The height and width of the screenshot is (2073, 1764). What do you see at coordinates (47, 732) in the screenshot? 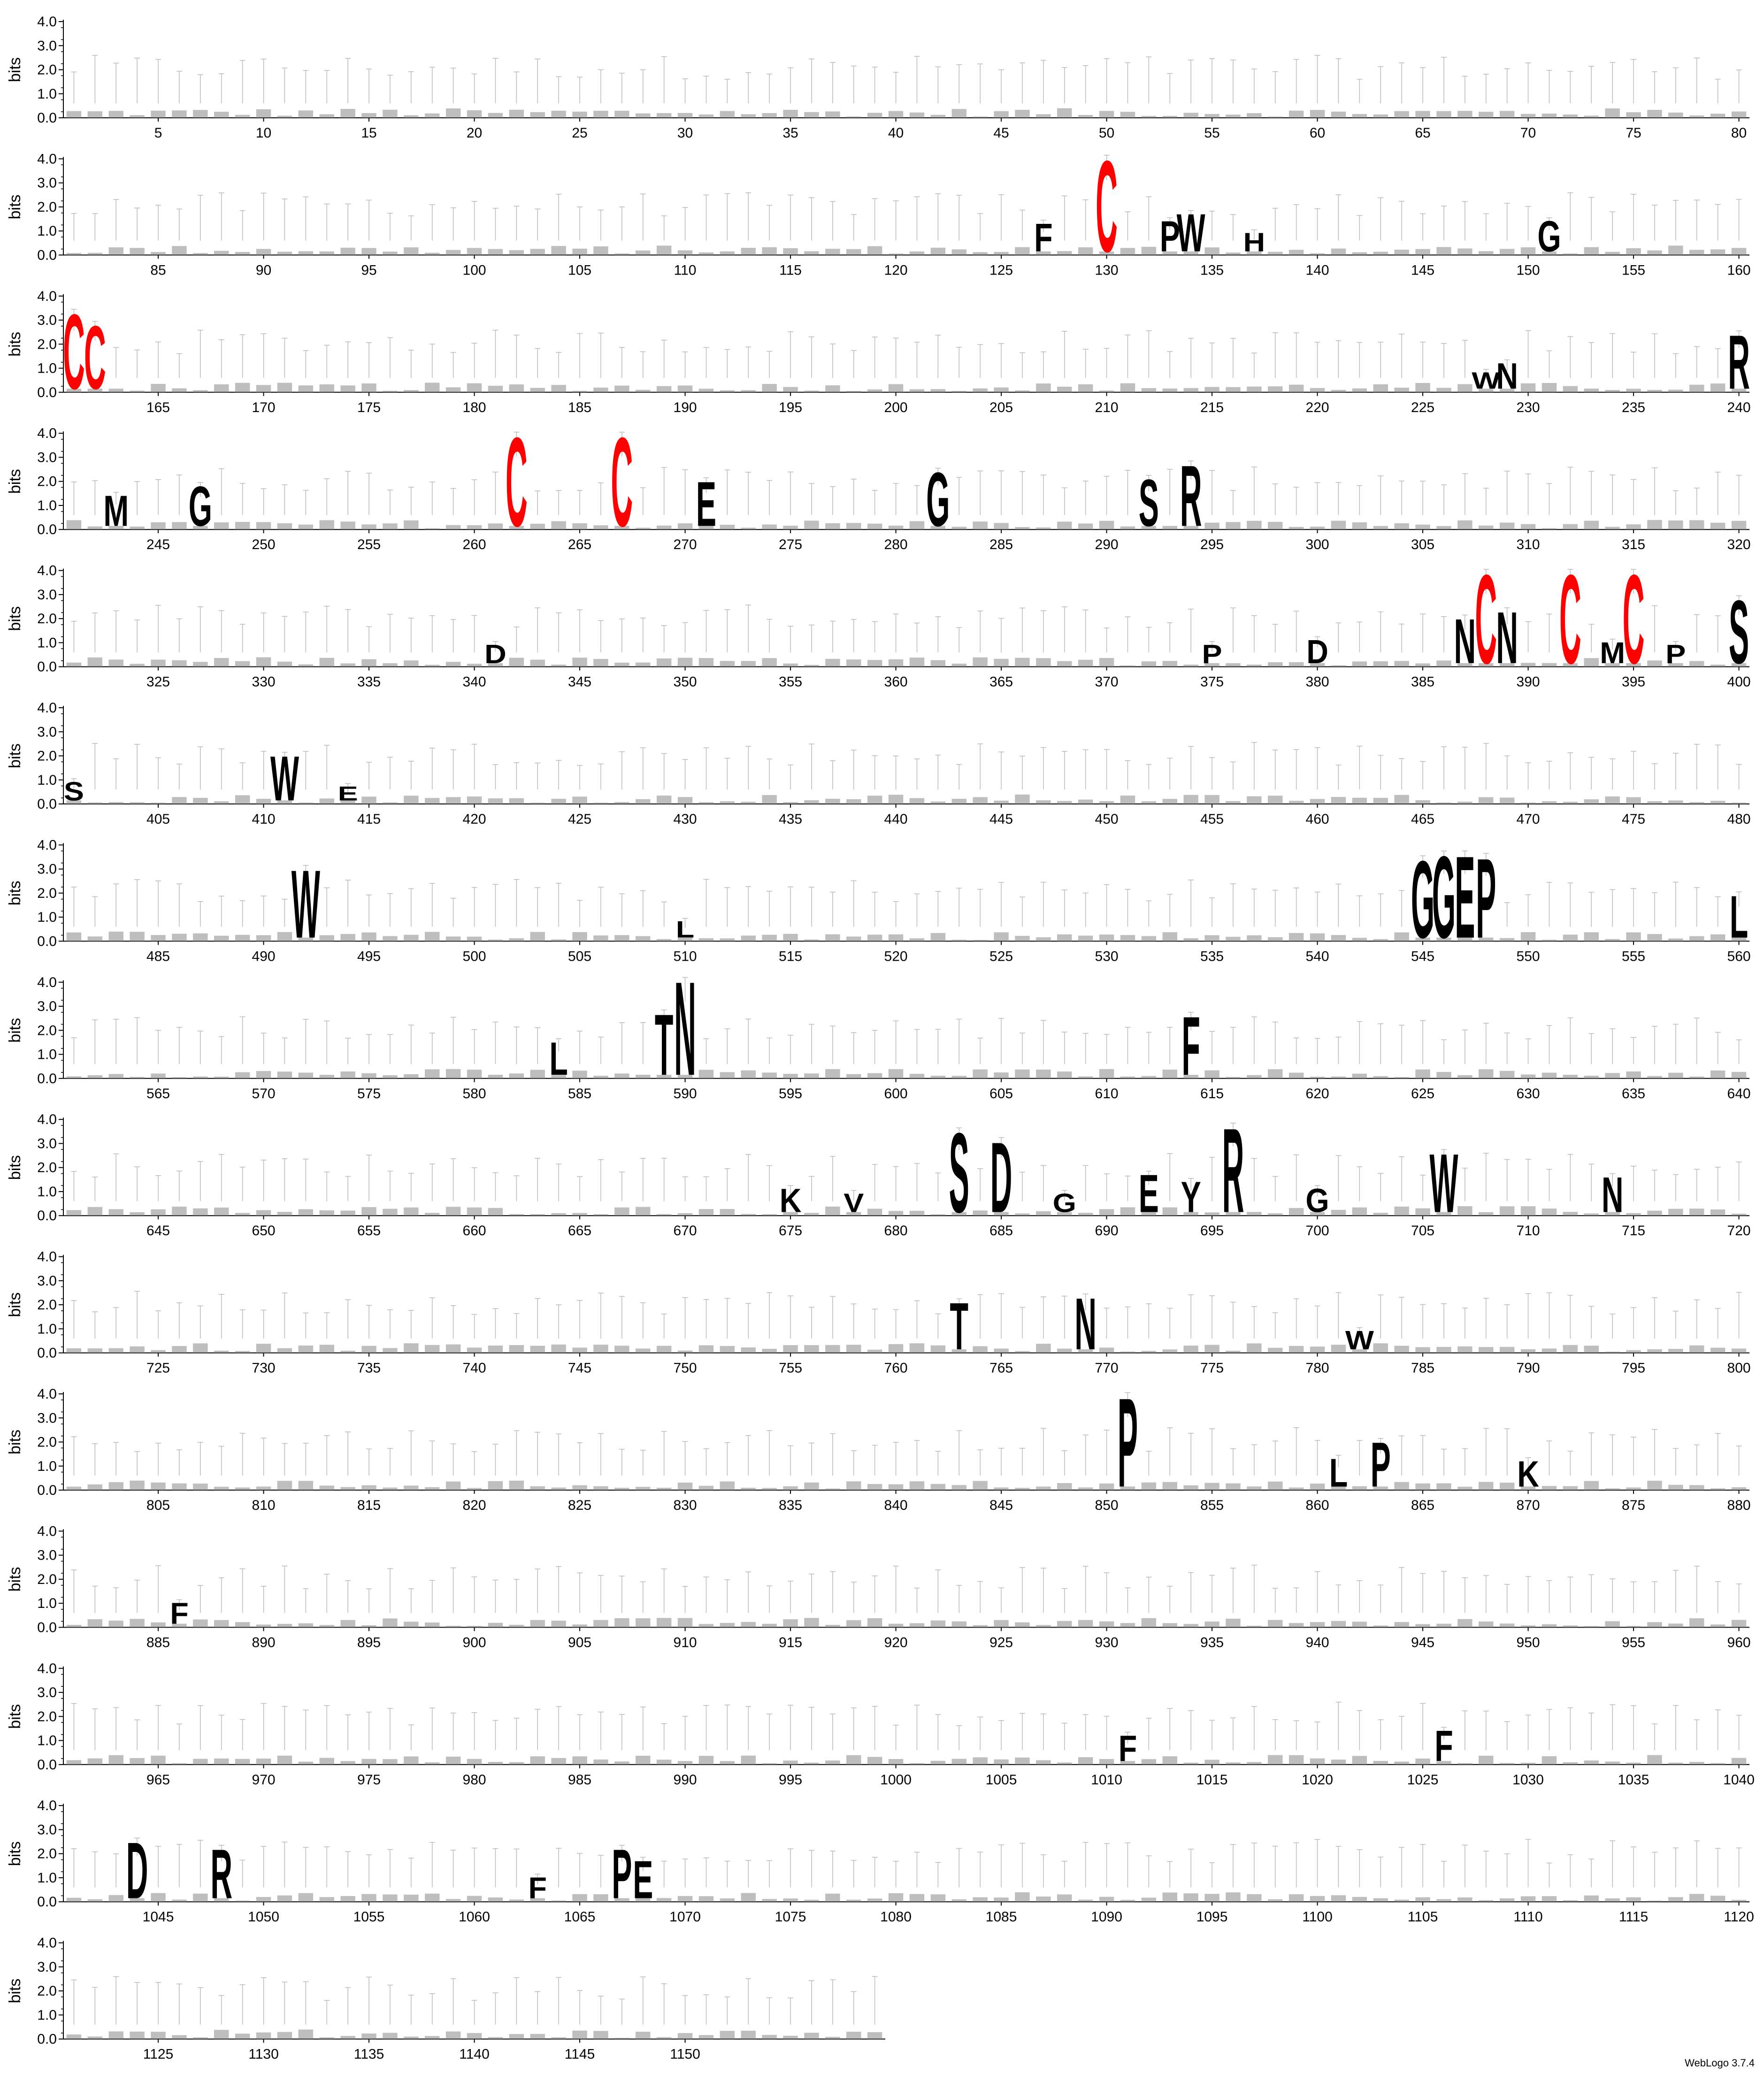
I see `y-tick-label: 3.0` at bounding box center [47, 732].